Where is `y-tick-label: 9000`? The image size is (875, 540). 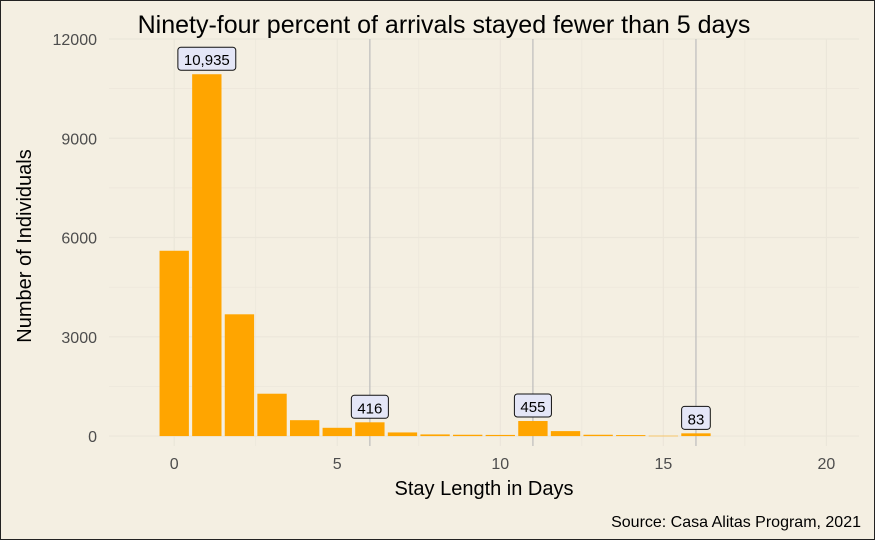
y-tick-label: 9000 is located at coordinates (79, 139).